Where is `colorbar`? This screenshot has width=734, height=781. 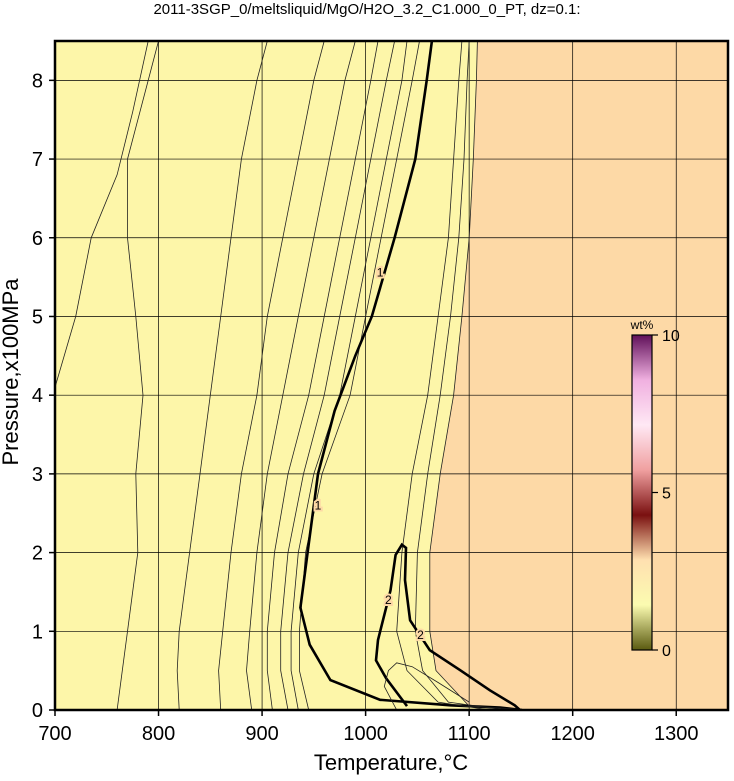
colorbar is located at coordinates (642, 492).